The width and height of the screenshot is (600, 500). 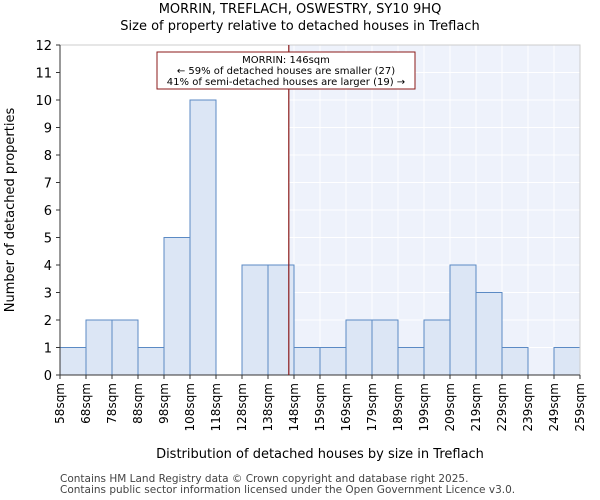 What do you see at coordinates (190, 407) in the screenshot?
I see `x-tick-label: 108sqm` at bounding box center [190, 407].